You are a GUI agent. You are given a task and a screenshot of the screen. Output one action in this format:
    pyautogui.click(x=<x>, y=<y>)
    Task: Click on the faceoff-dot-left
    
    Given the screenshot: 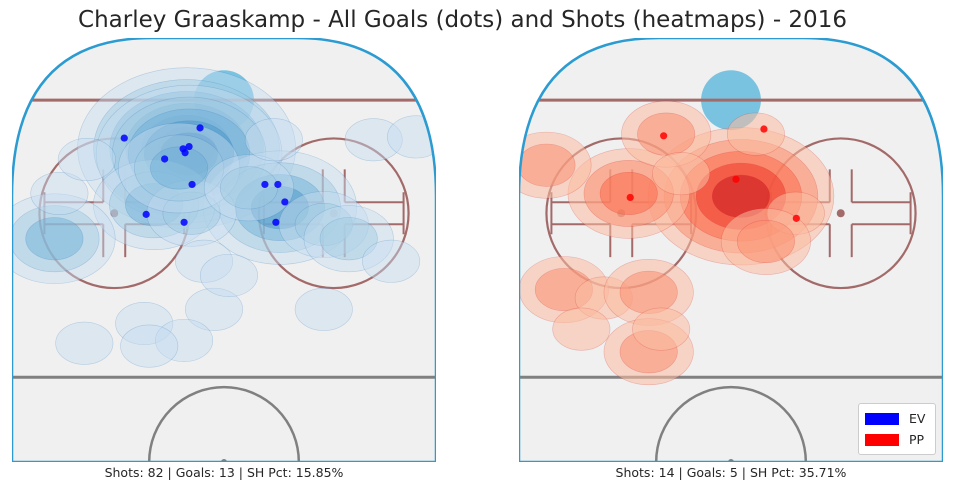 What is the action you would take?
    pyautogui.click(x=114, y=213)
    